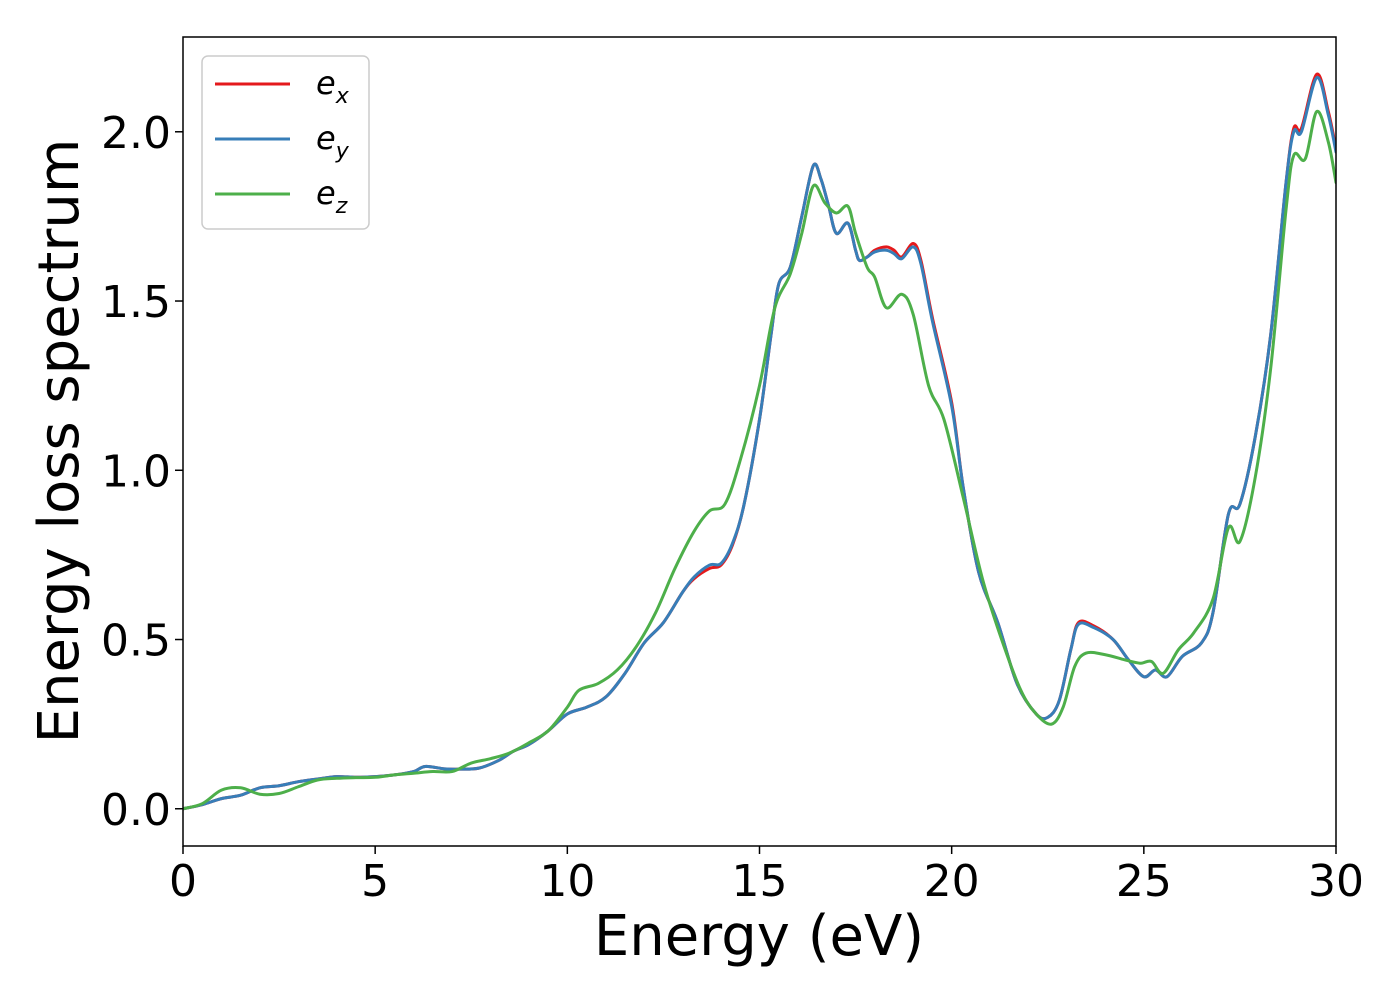 The height and width of the screenshot is (1000, 1400). Describe the element at coordinates (759, 936) in the screenshot. I see `x-axis-label: Energy (eV)` at that location.